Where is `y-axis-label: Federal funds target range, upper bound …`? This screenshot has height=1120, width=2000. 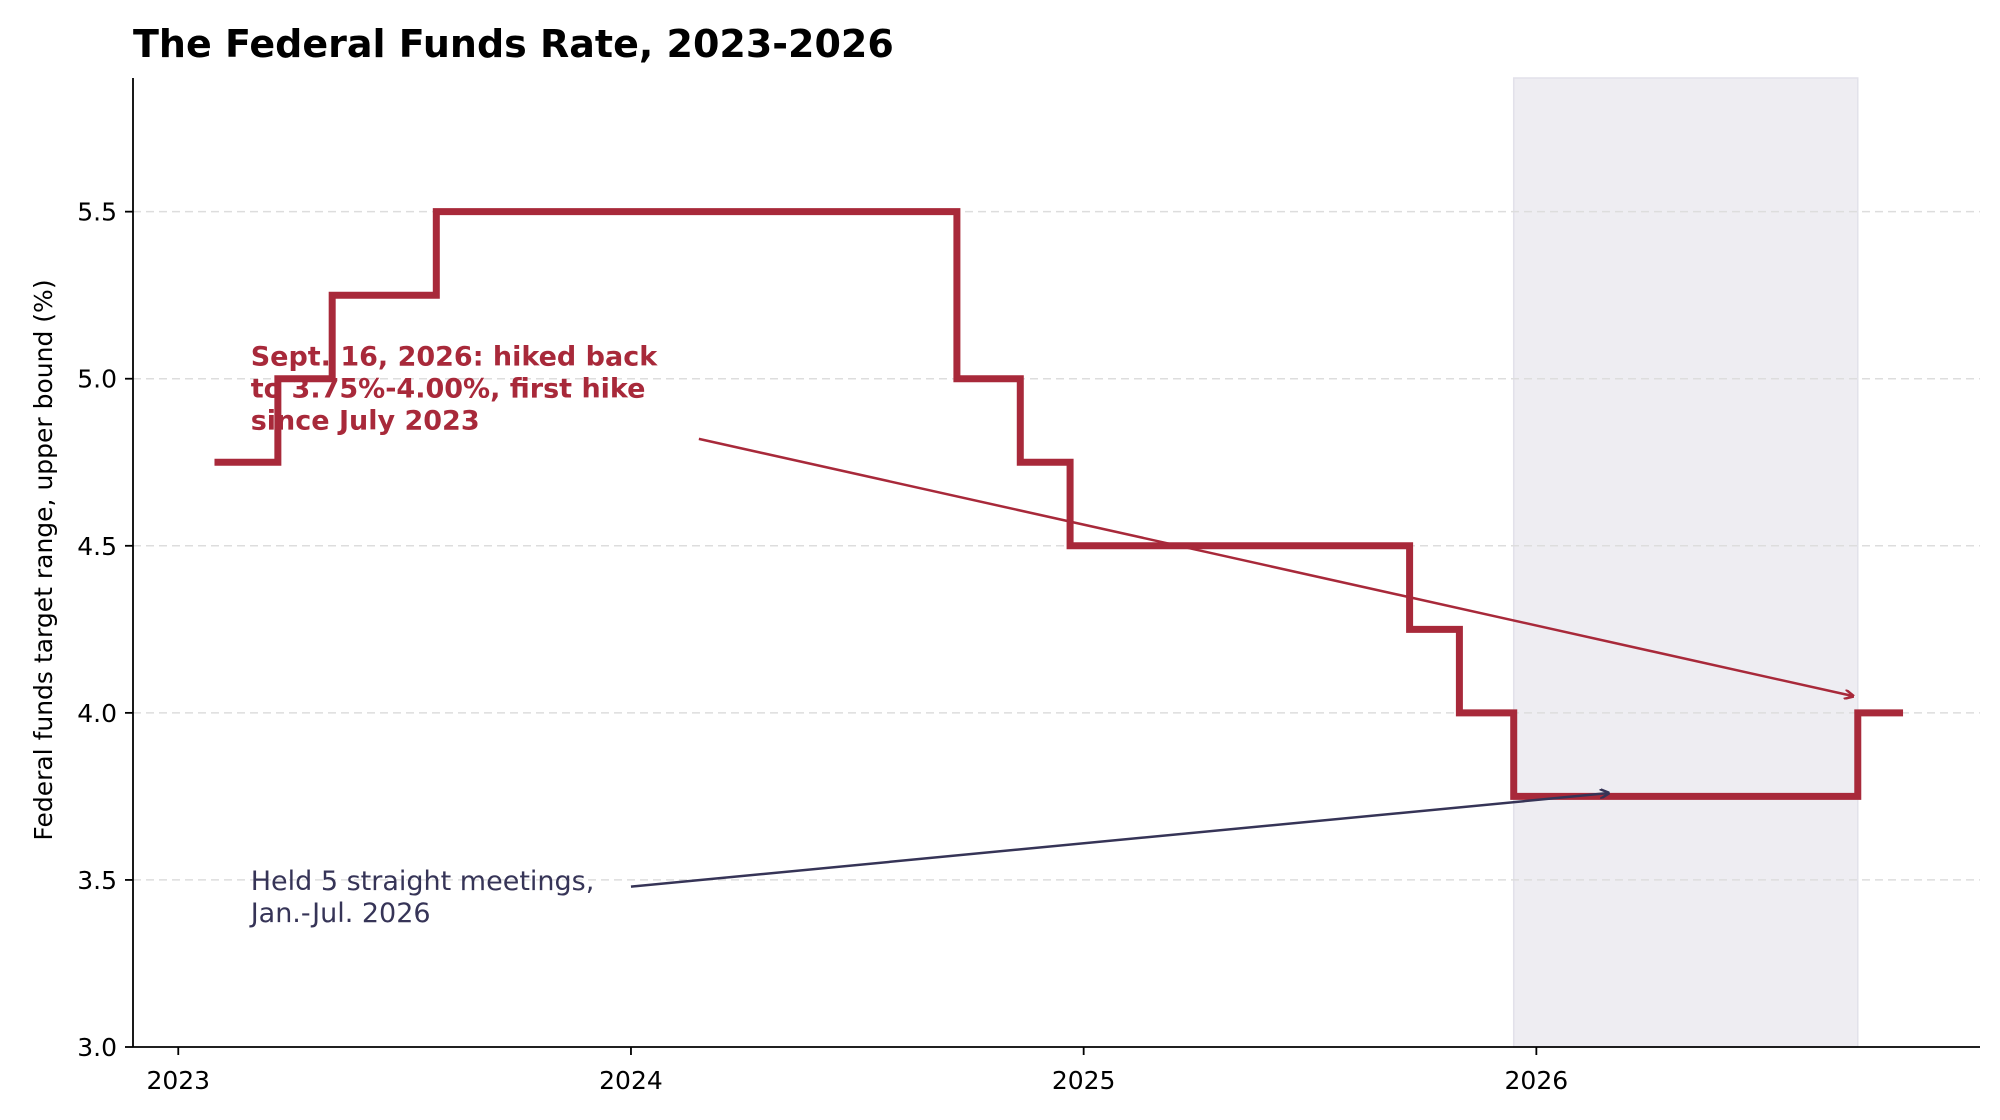 y-axis-label: Federal funds target range, upper bound … is located at coordinates (43, 559).